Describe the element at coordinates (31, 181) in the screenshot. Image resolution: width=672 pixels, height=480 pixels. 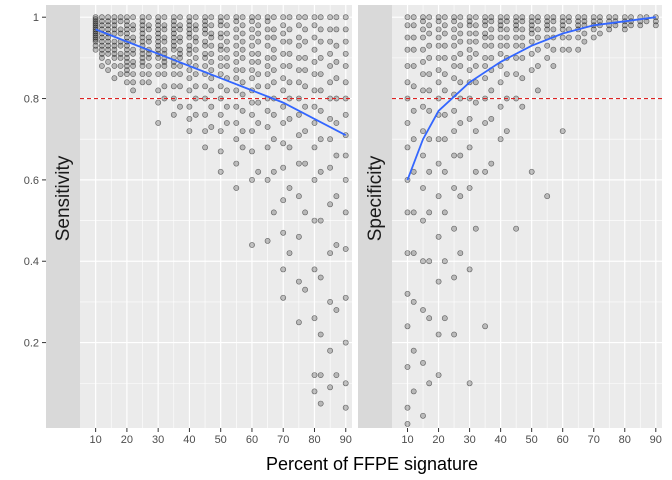
I see `y-tick-label: 0.6` at that location.